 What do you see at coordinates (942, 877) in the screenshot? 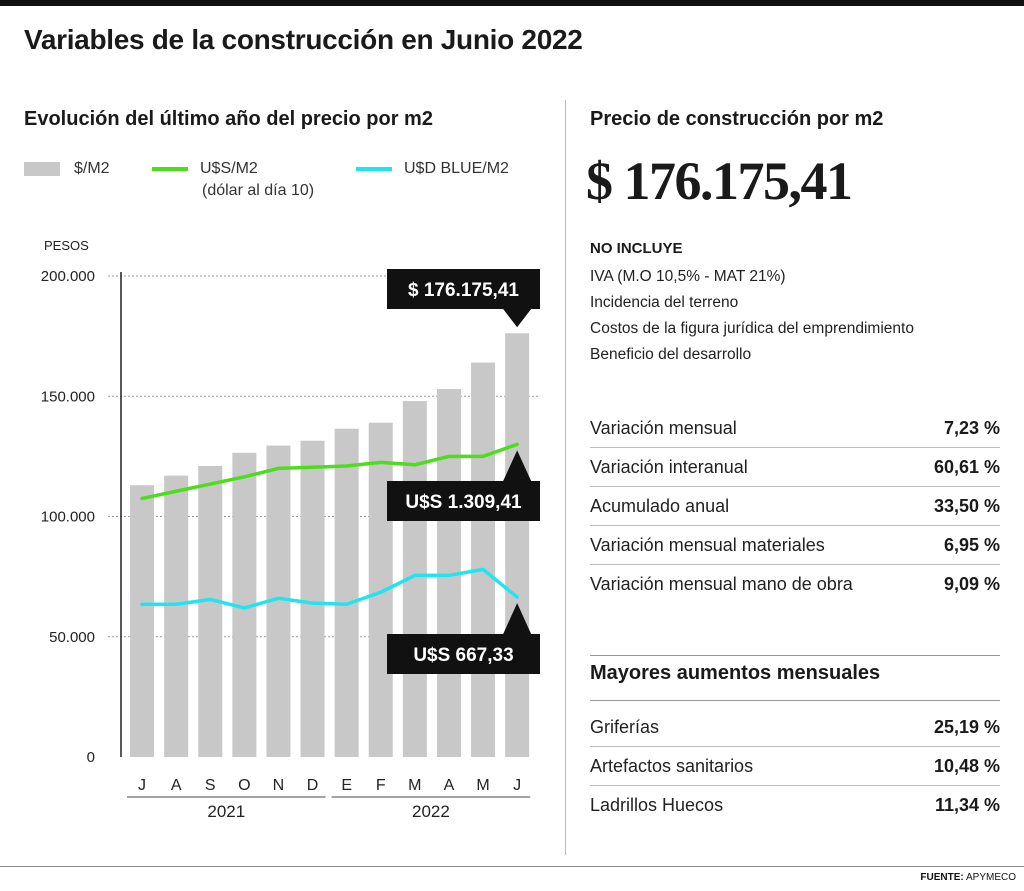
I see `source-label: FUENTE:` at bounding box center [942, 877].